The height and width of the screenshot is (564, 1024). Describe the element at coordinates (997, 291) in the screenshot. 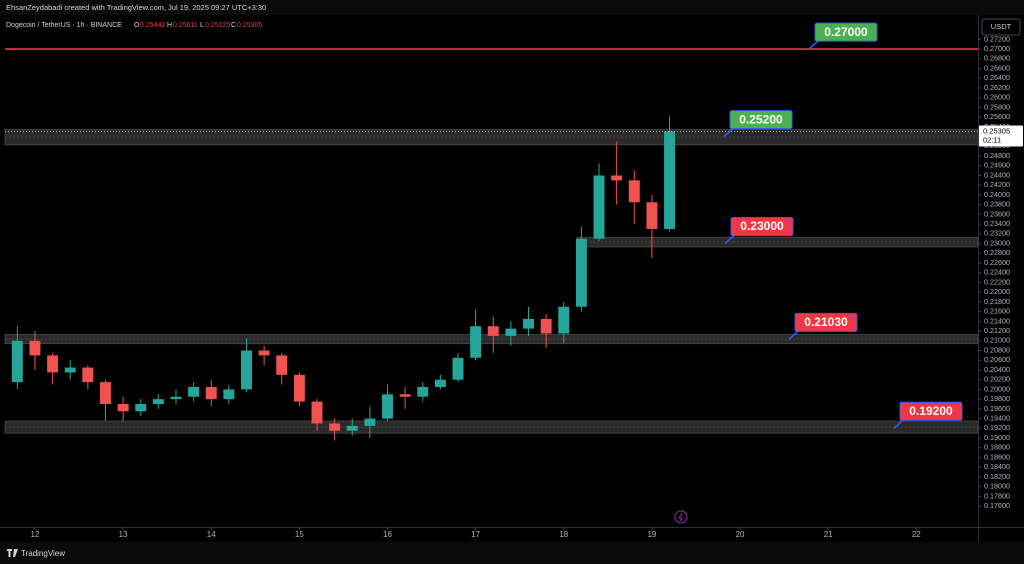

I see `y-tick-label: 0.22000` at that location.